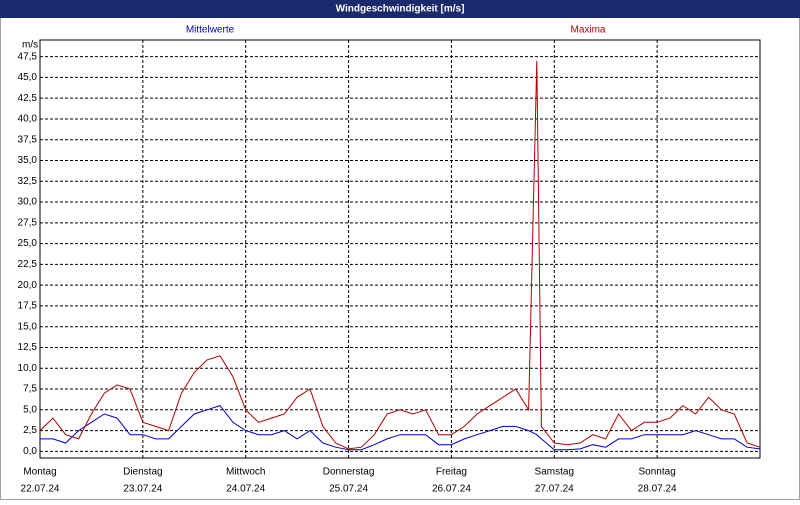 The height and width of the screenshot is (505, 800). What do you see at coordinates (30, 409) in the screenshot?
I see `y-tick-label: 5,0` at bounding box center [30, 409].